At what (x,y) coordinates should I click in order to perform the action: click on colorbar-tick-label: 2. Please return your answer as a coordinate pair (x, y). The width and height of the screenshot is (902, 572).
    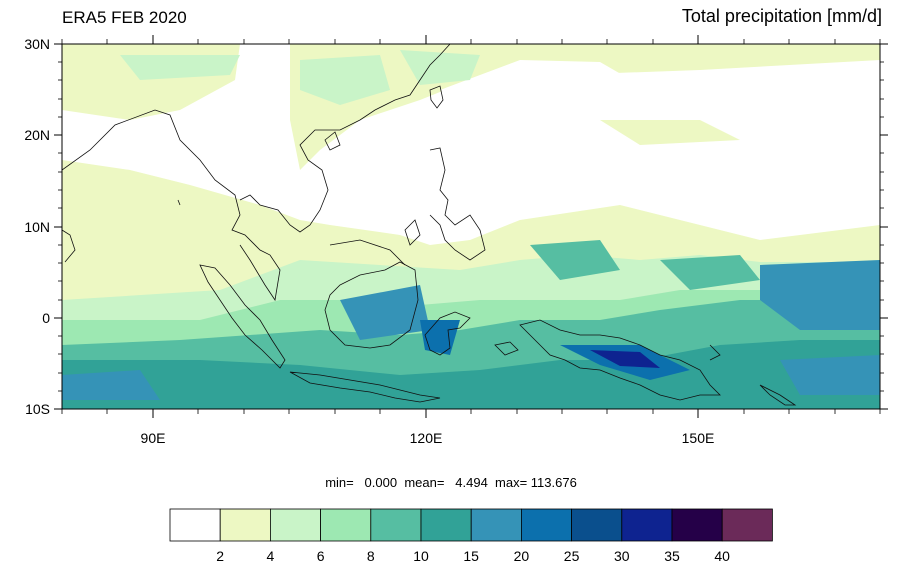
    Looking at the image, I should click on (220, 556).